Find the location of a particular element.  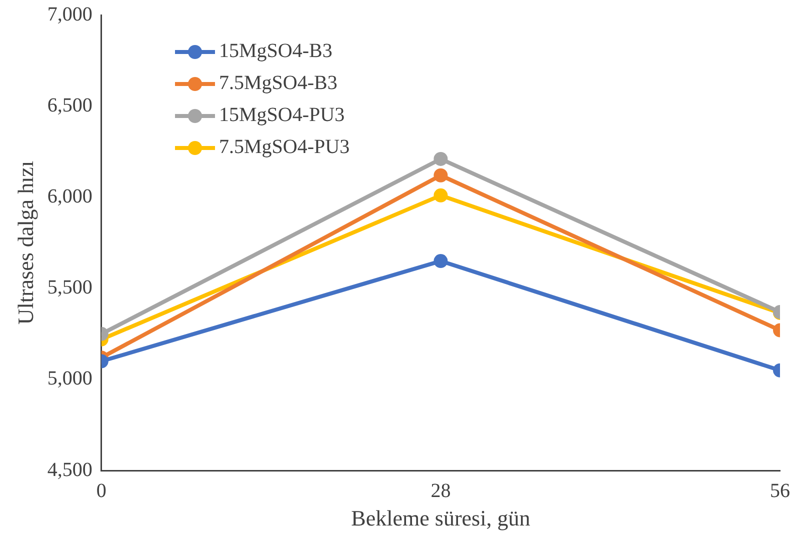

x-tick-label: 56 is located at coordinates (780, 491).